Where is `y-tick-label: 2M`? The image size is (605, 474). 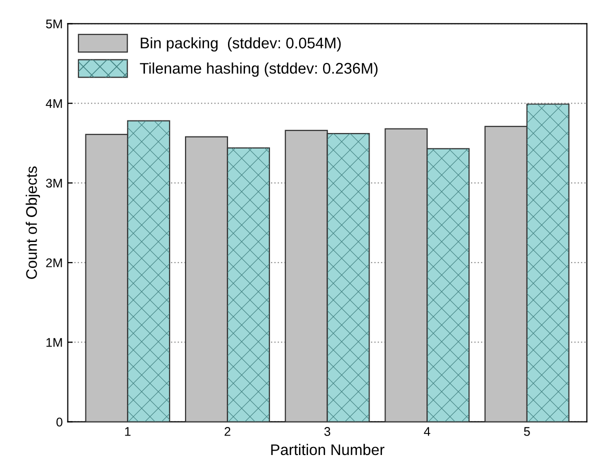
y-tick-label: 2M is located at coordinates (54, 263).